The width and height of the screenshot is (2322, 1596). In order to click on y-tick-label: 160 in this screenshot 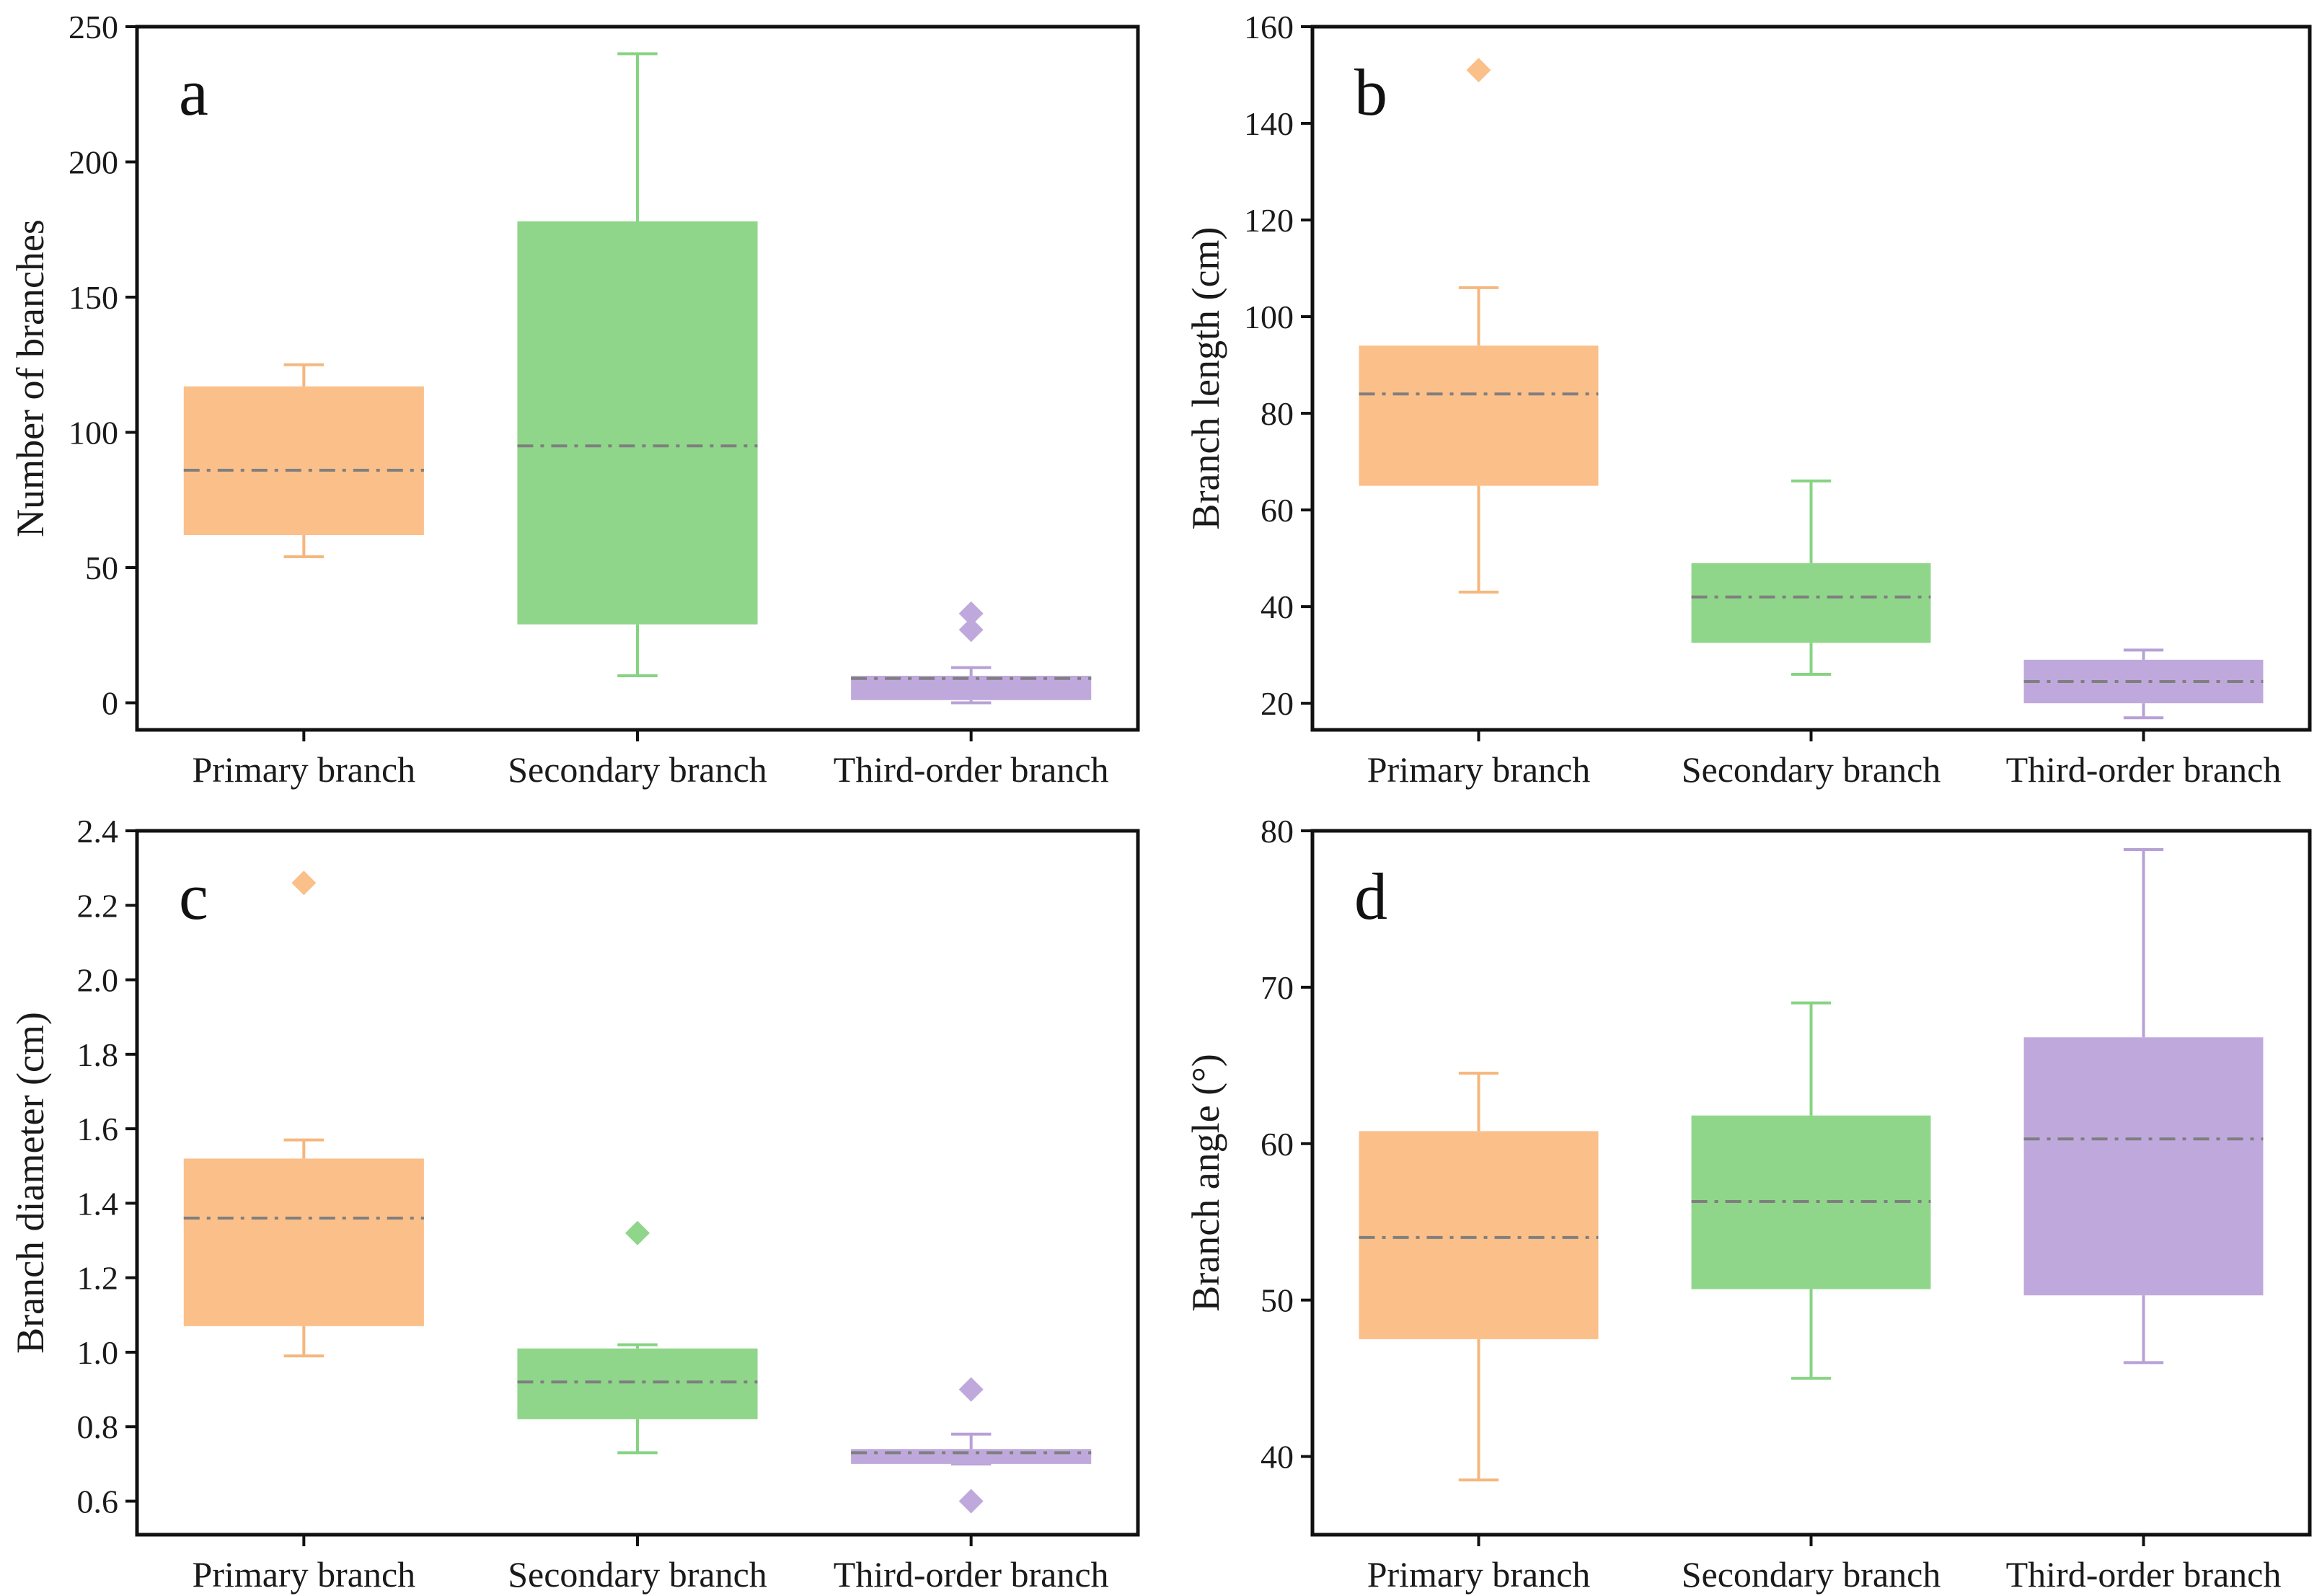, I will do `click(1269, 27)`.